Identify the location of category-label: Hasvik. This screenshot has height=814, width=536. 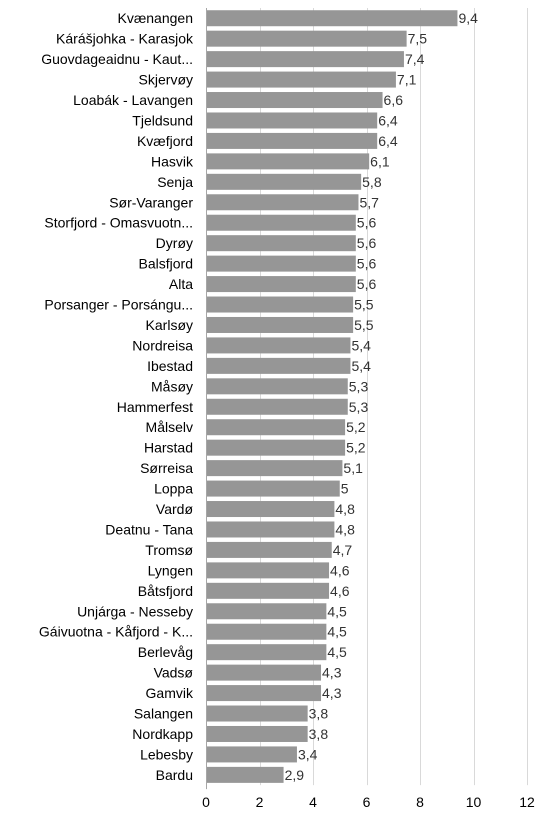
(172, 161).